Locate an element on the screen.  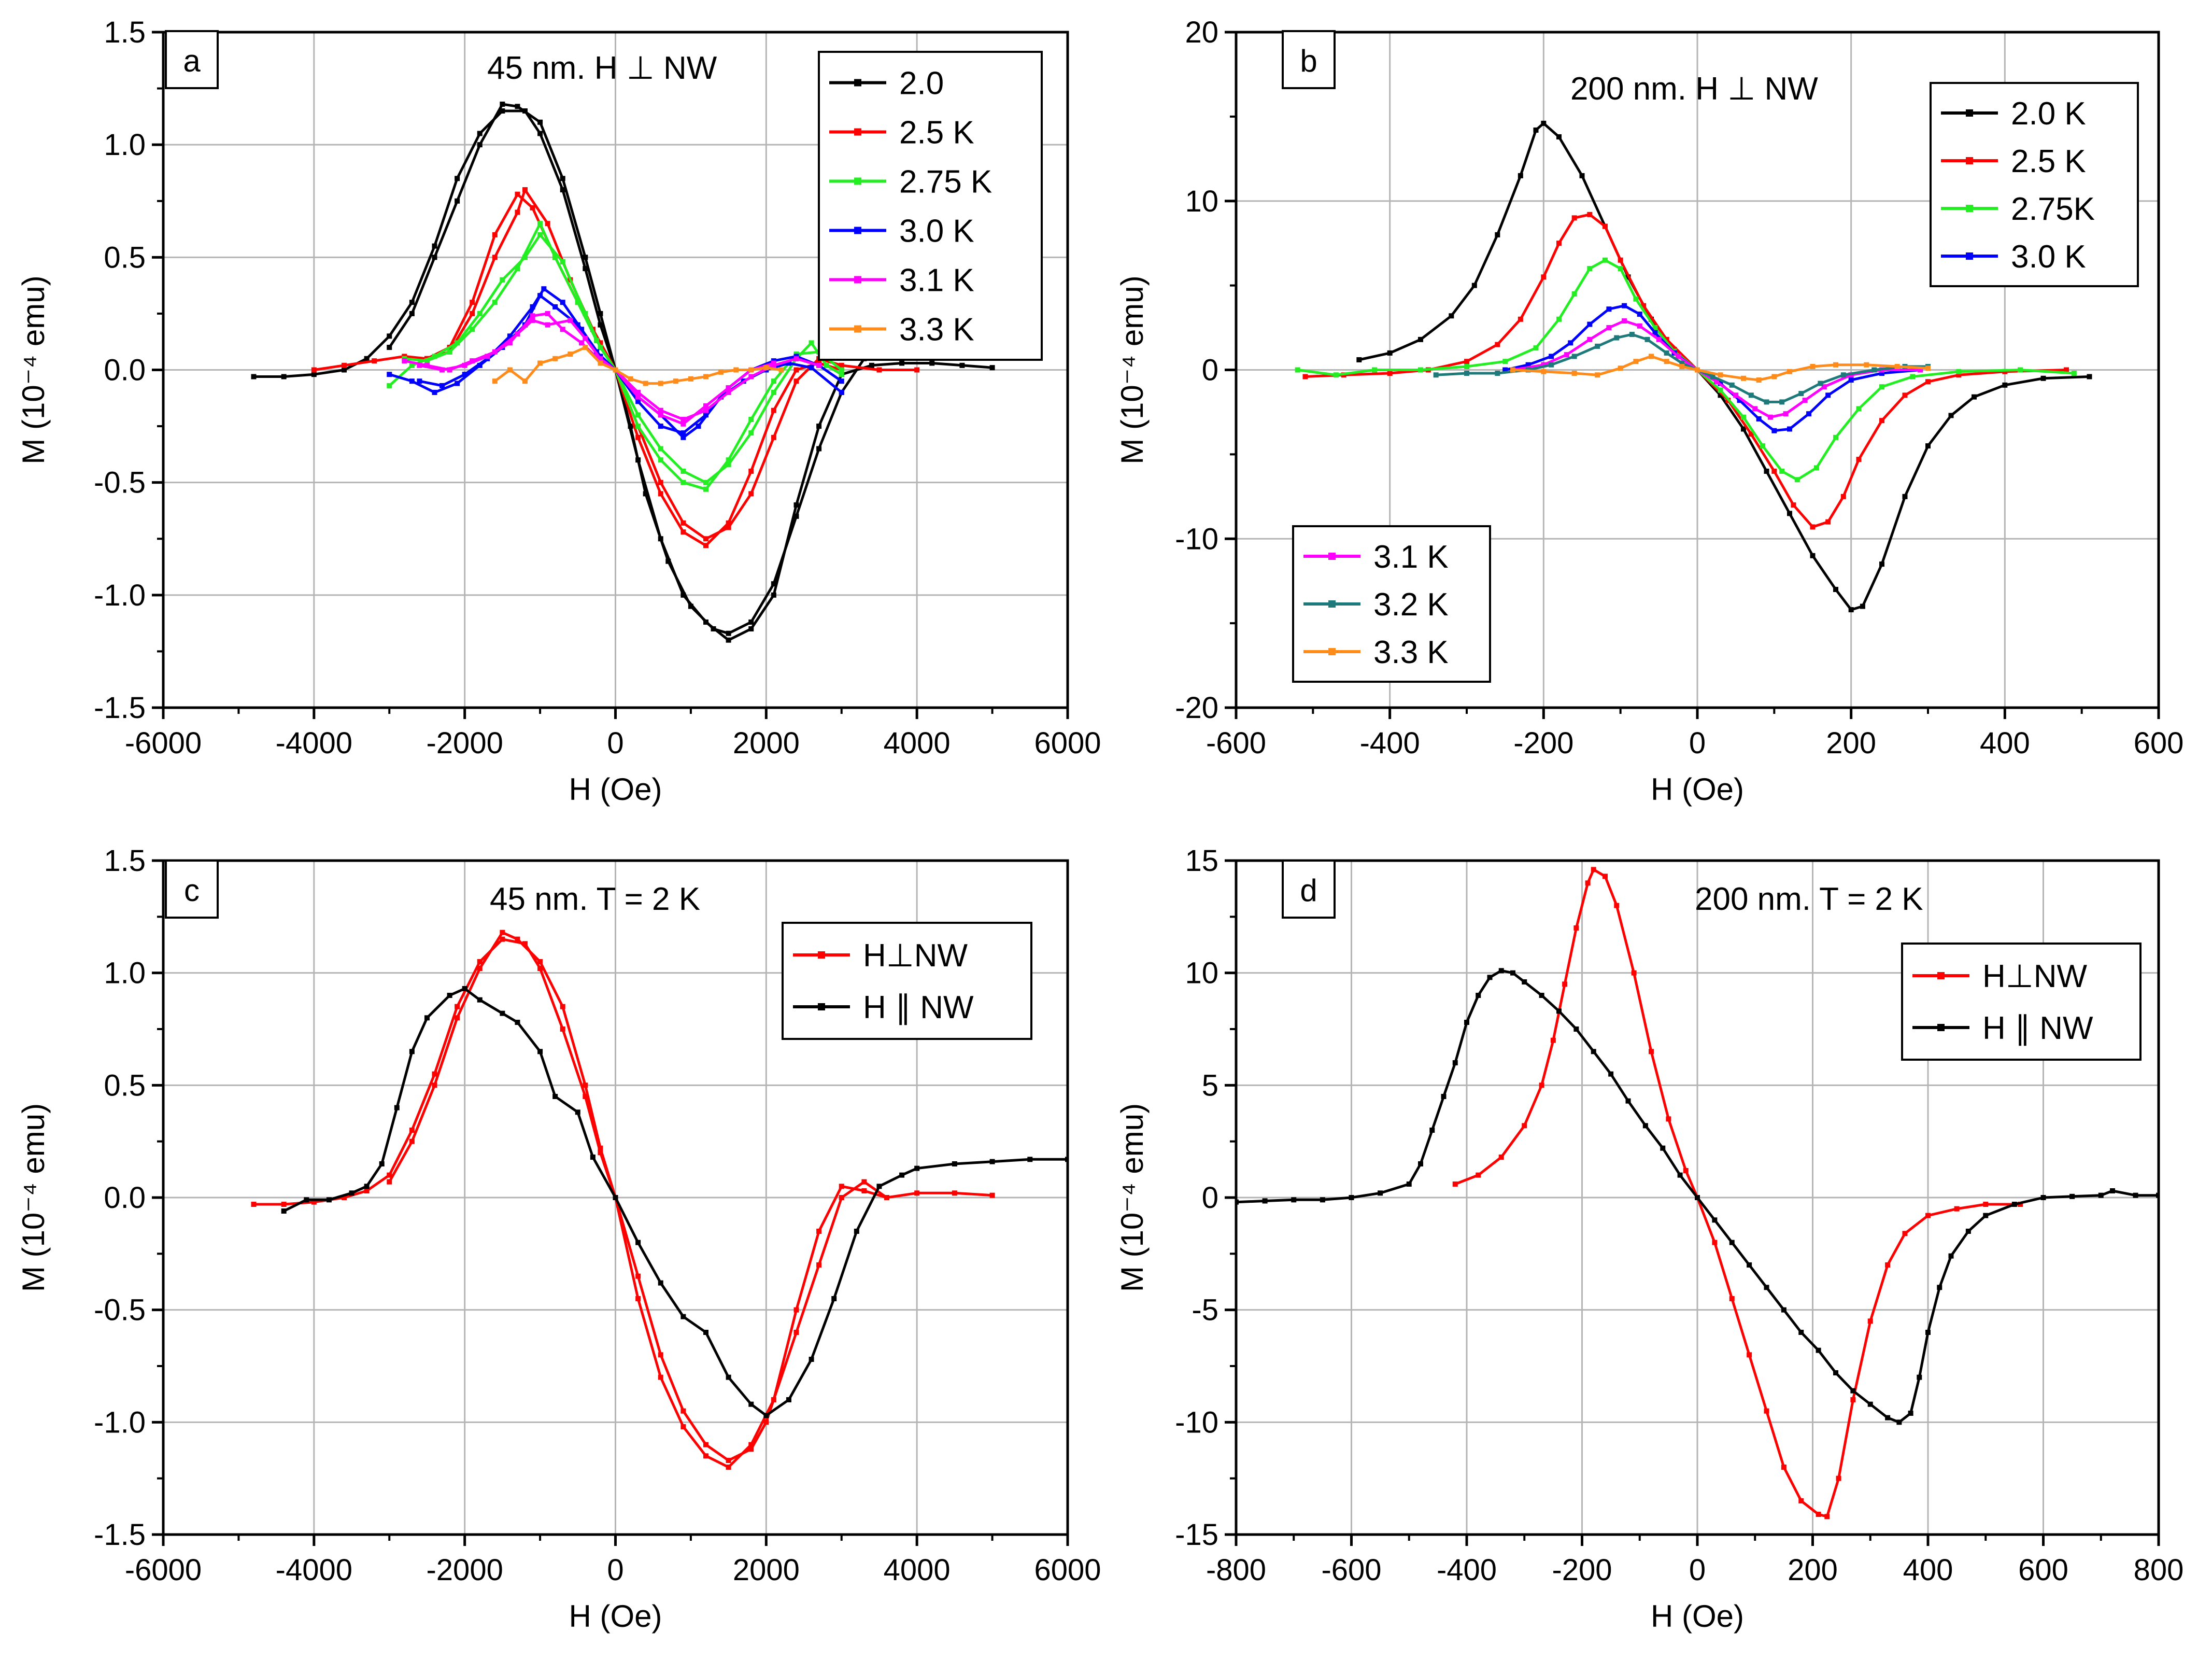
legend-box is located at coordinates (2034, 184).